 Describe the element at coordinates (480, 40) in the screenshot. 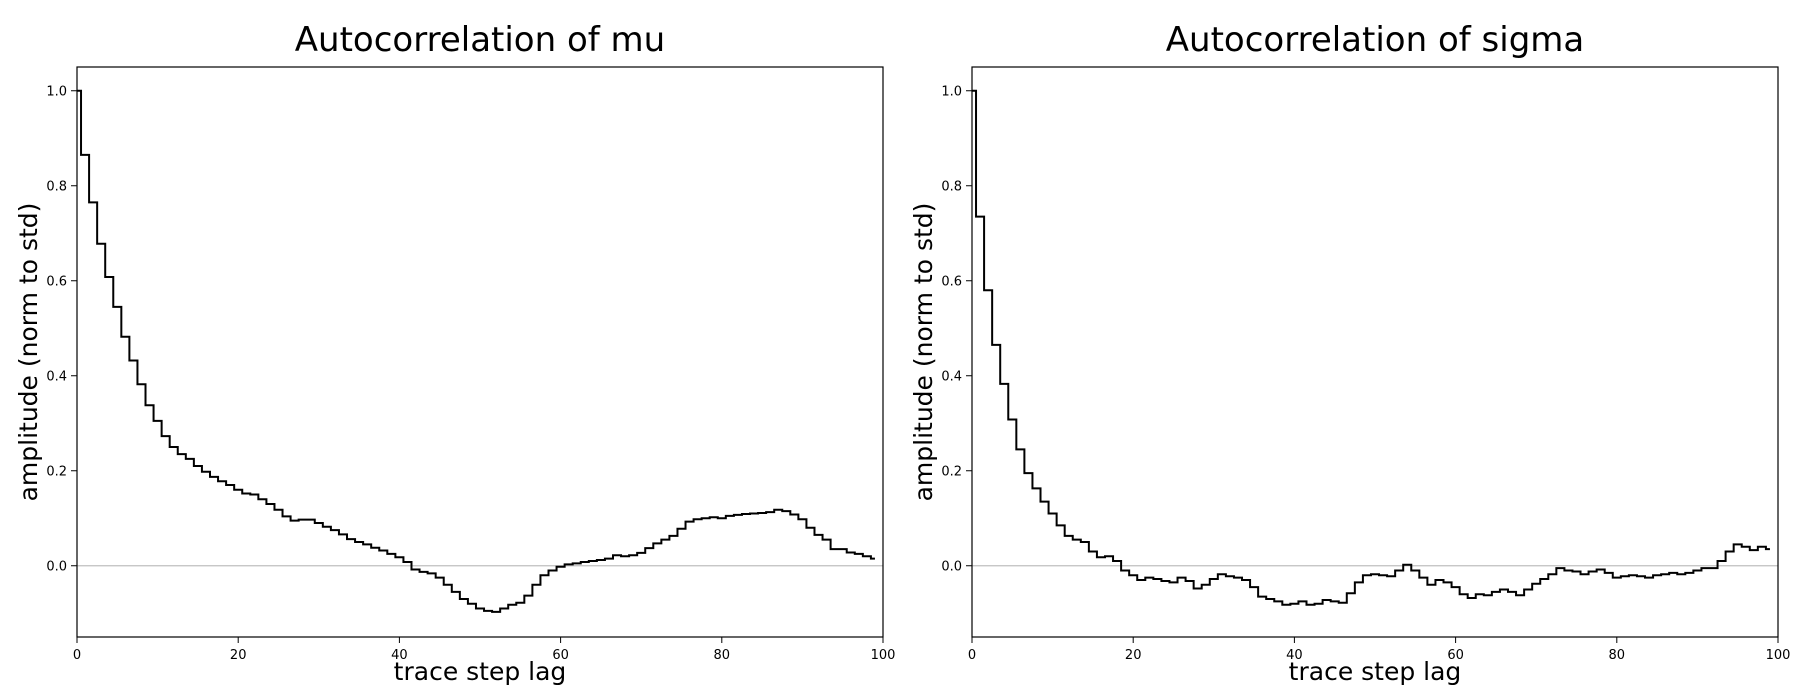

I see `chart-title: Autocorrelation of mu` at that location.